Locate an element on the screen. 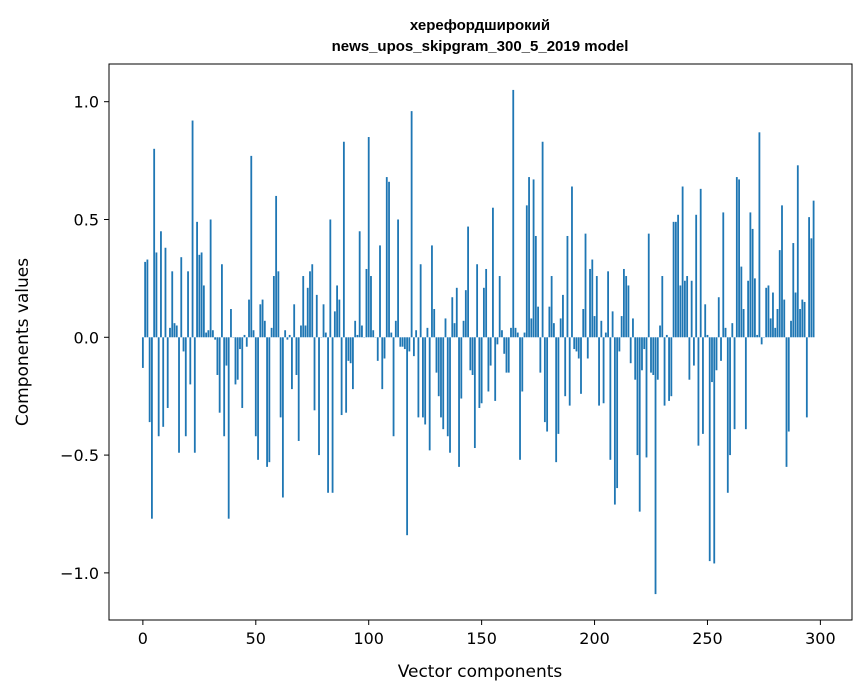 This screenshot has height=696, width=867. x-axis-ticks: 0 50 100 150 200 250 300 is located at coordinates (487, 634).